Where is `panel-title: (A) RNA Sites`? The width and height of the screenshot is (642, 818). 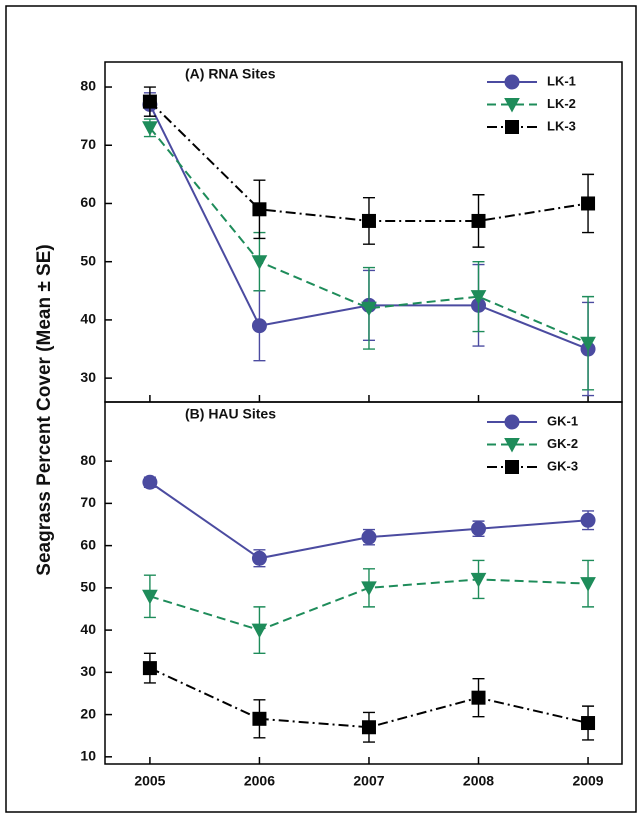
panel-title: (A) RNA Sites is located at coordinates (230, 74).